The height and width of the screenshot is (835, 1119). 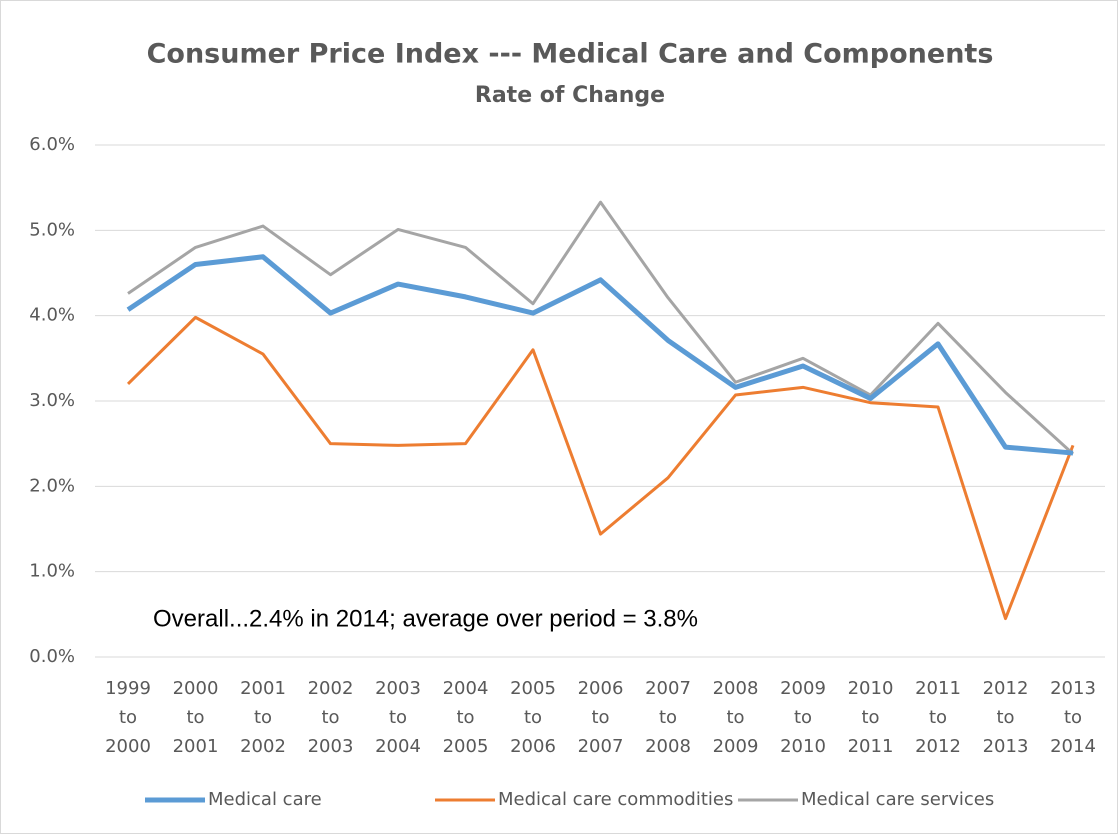 I want to click on x-tick-label: 2002 to 2003, so click(x=330, y=717).